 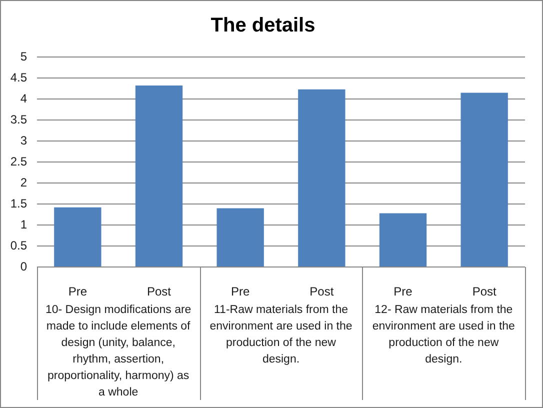 What do you see at coordinates (19, 77) in the screenshot?
I see `y-tick-label: 4.5` at bounding box center [19, 77].